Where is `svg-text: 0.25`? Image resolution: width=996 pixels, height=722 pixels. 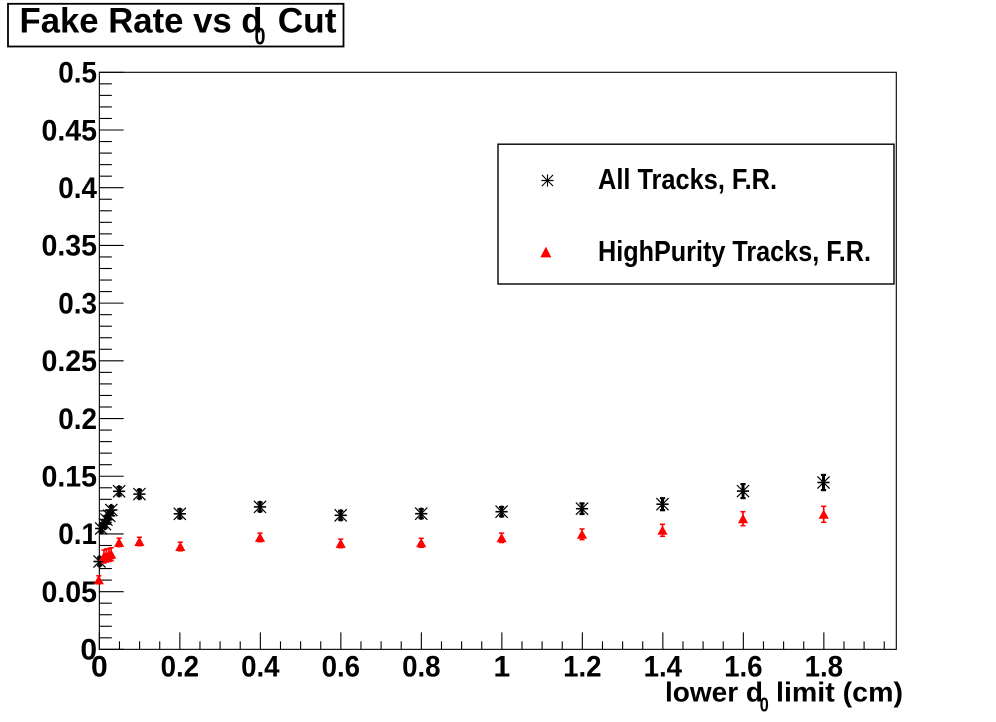
svg-text: 0.25 is located at coordinates (70, 361).